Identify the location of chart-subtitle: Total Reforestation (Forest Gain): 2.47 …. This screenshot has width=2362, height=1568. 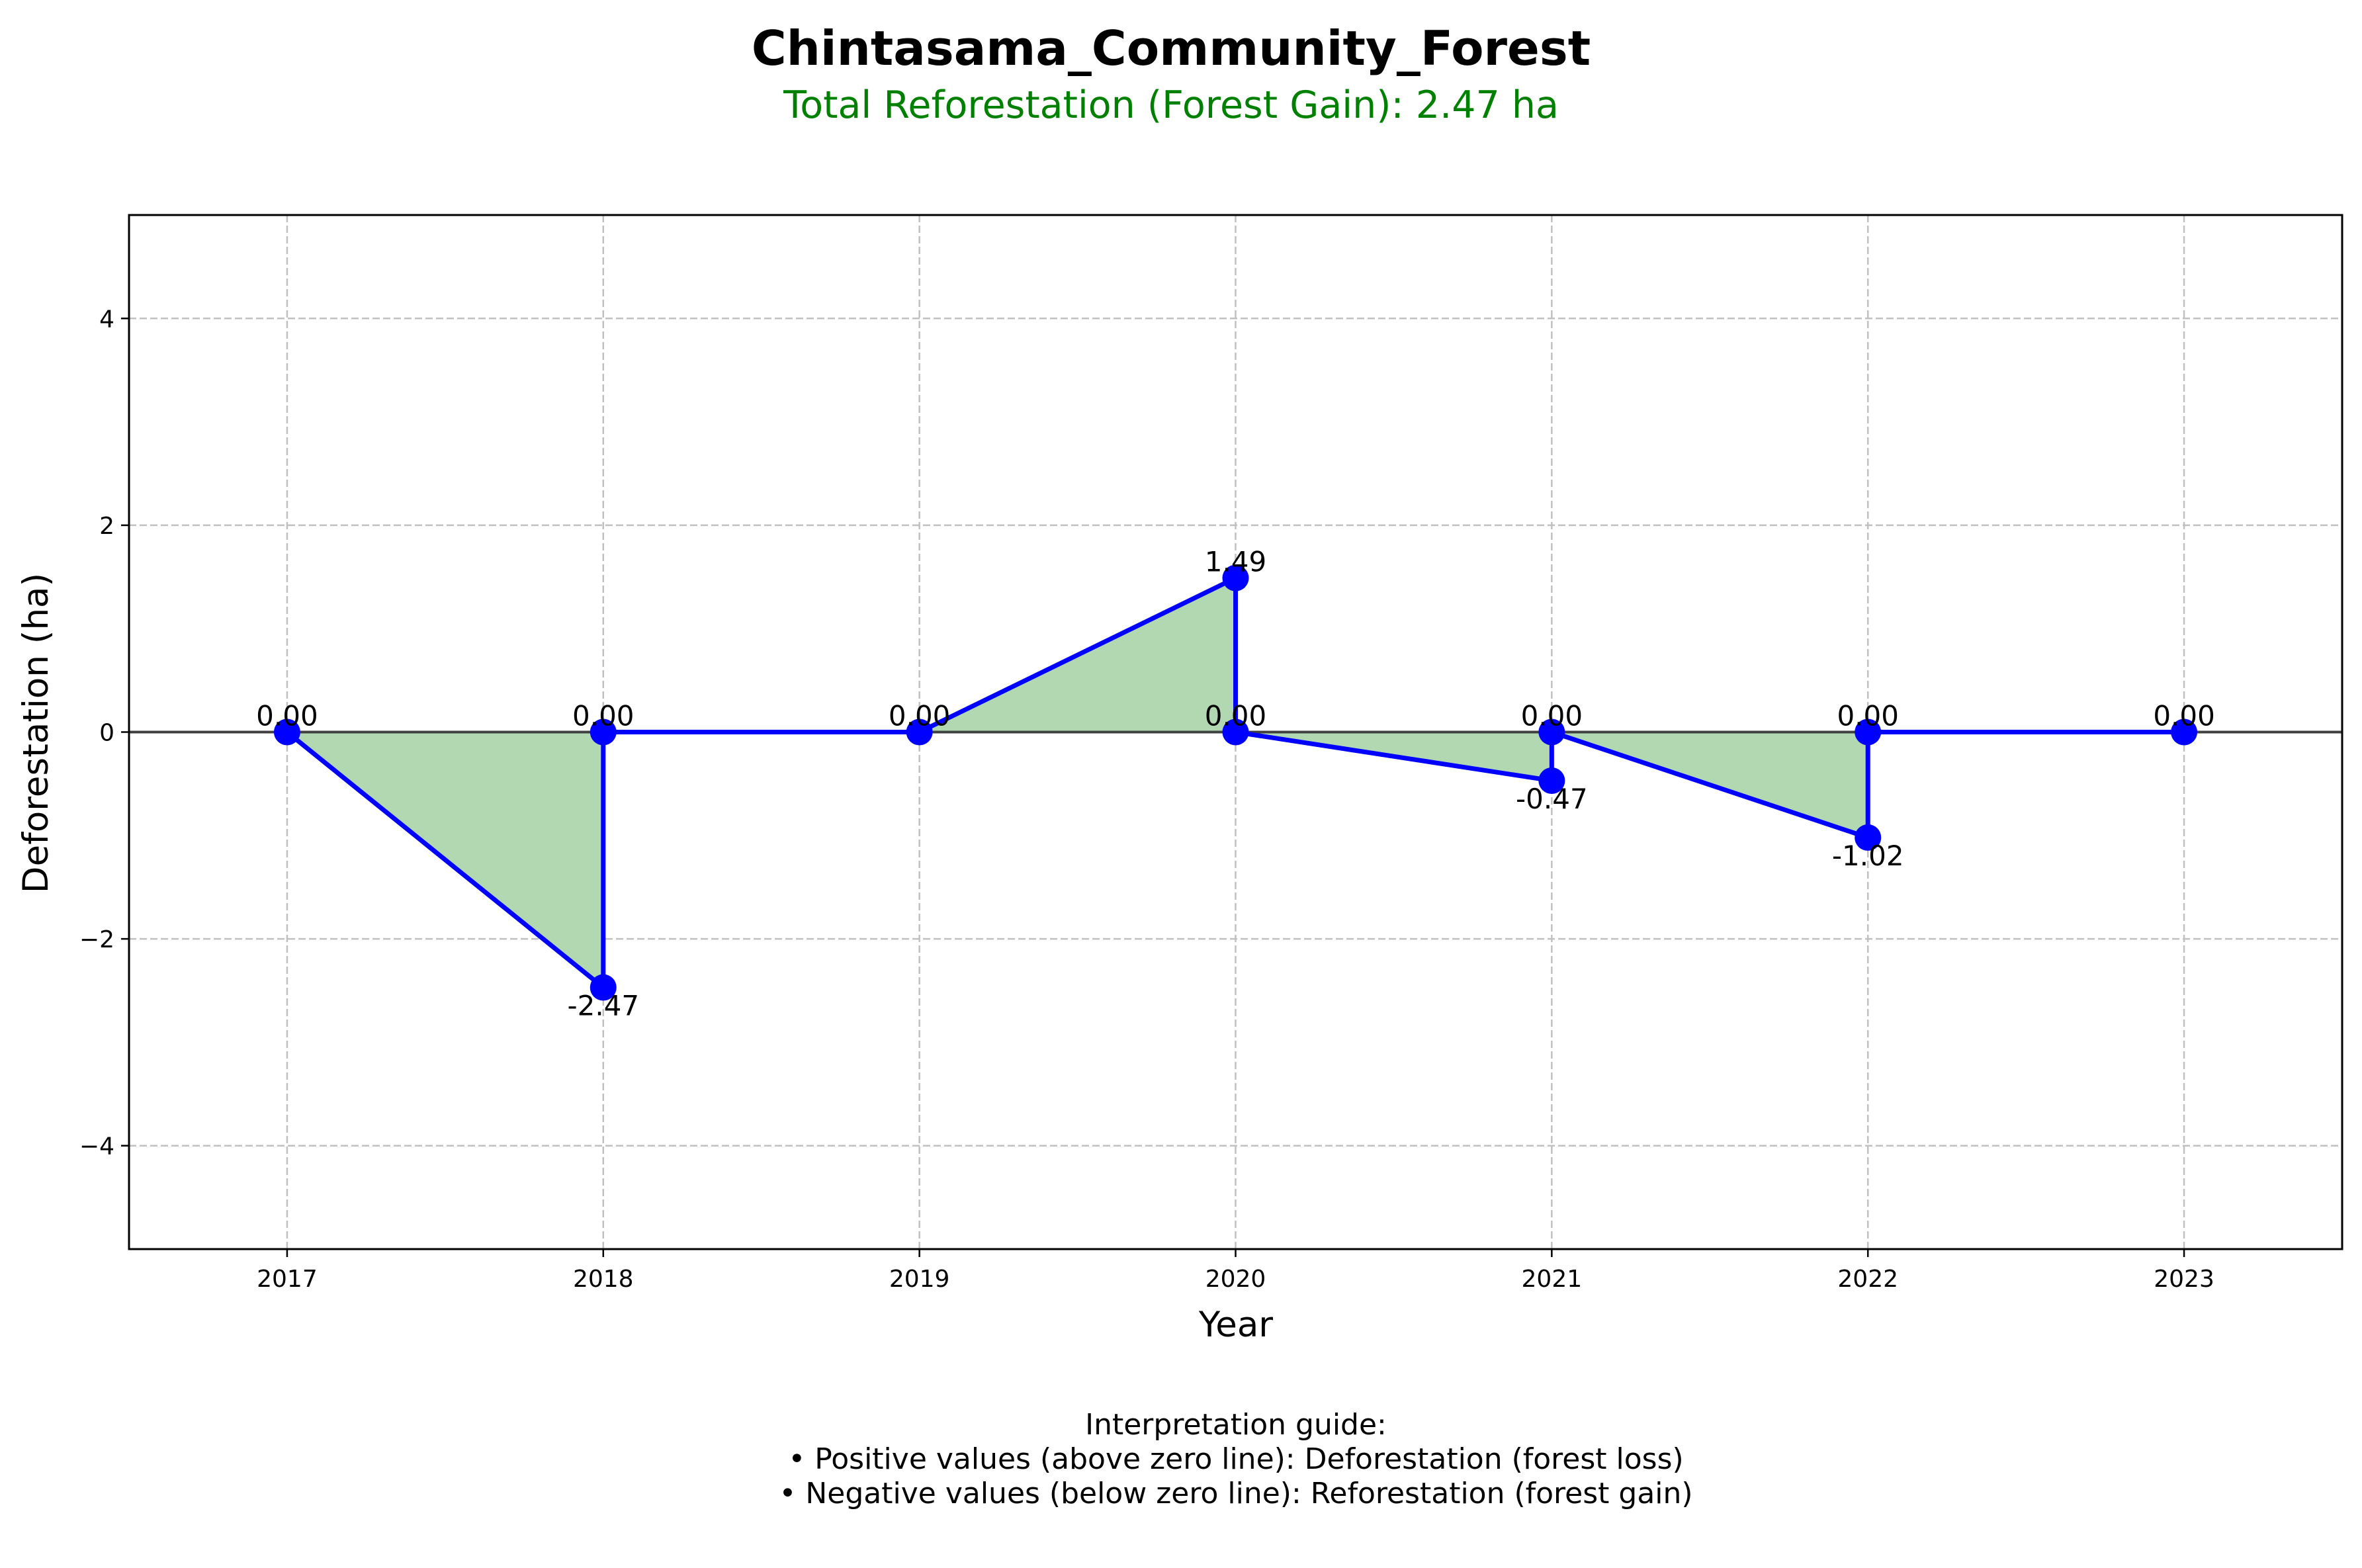
(1171, 105).